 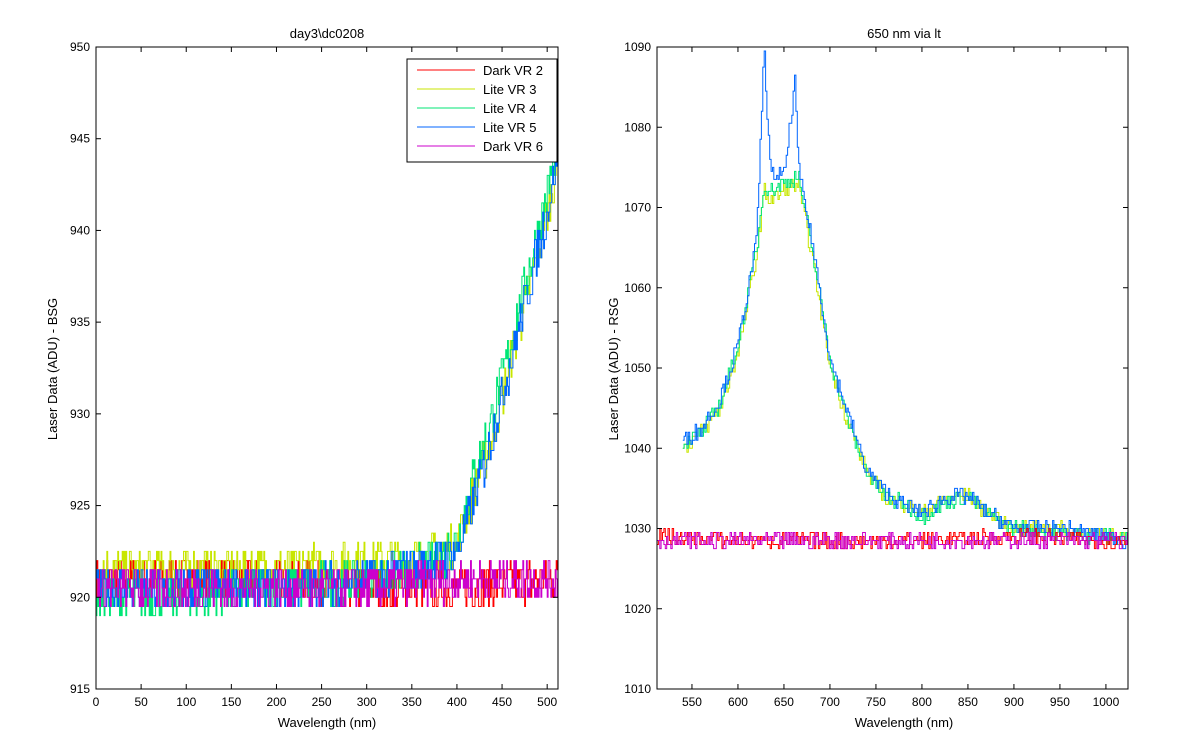 What do you see at coordinates (830, 702) in the screenshot?
I see `right-x-tick-label: 700` at bounding box center [830, 702].